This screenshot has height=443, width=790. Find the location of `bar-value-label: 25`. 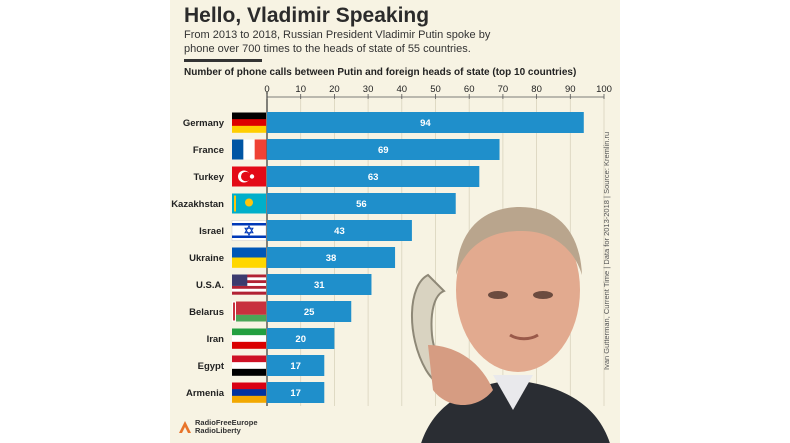

bar-value-label: 25 is located at coordinates (309, 312).